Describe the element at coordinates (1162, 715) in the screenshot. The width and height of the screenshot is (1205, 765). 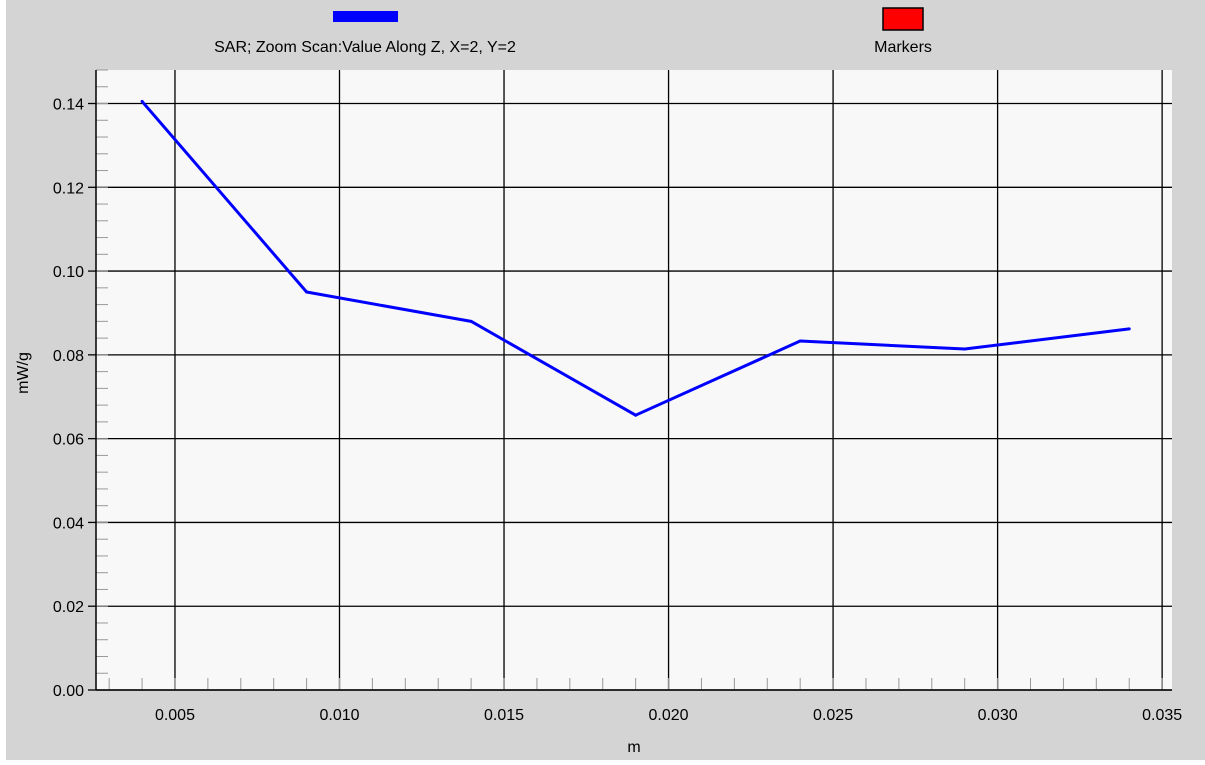
I see `x-tick-label: 0.035` at that location.